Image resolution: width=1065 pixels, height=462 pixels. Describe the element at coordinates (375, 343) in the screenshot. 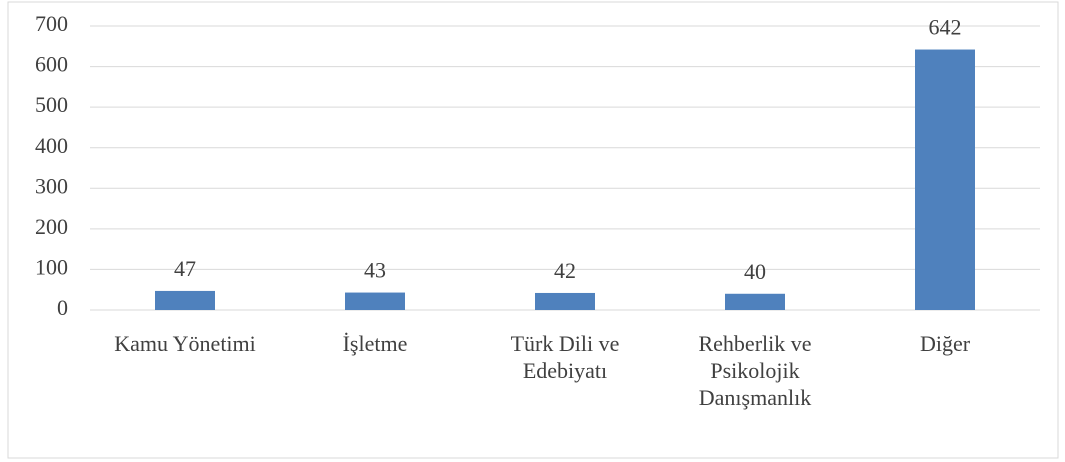

I see `x-tick-label: İşletme` at that location.